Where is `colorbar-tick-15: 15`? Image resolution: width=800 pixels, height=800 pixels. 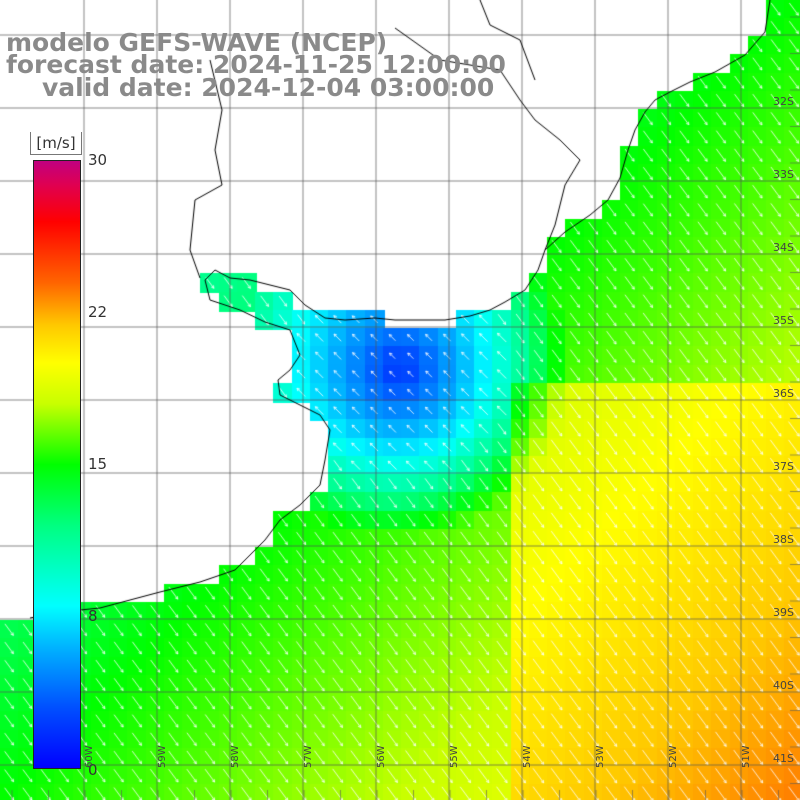 colorbar-tick-15: 15 is located at coordinates (98, 464).